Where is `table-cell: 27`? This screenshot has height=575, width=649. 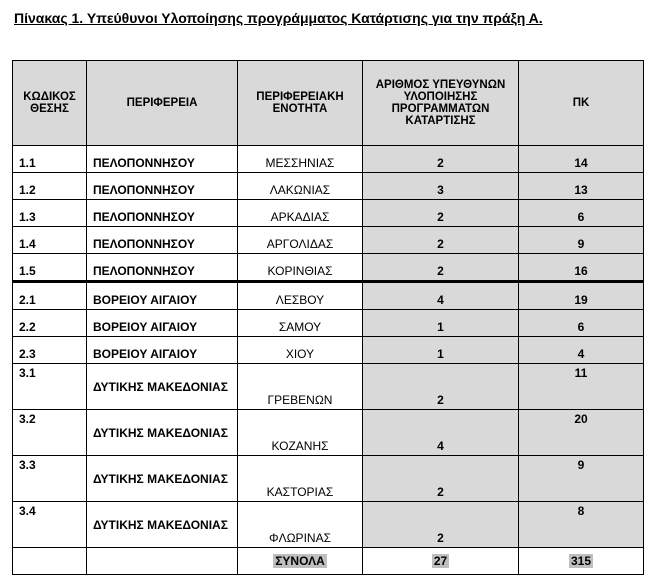 table-cell: 27 is located at coordinates (440, 561).